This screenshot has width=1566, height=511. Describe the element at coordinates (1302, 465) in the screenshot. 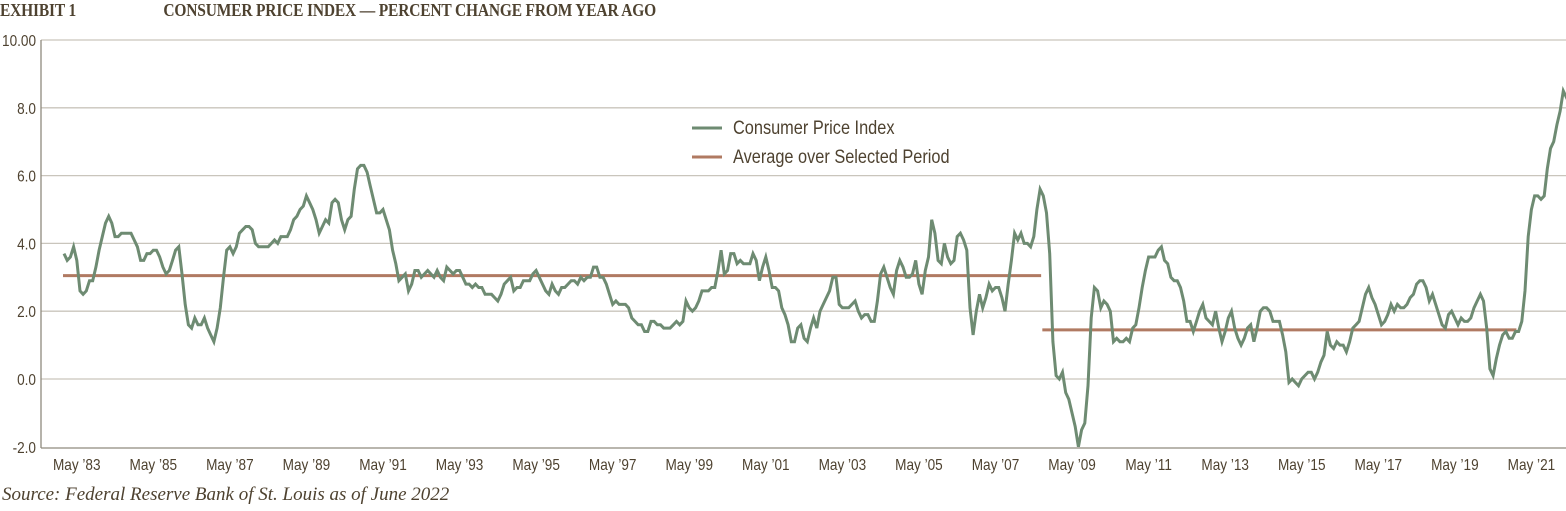

I see `x-tick-label: May ’15` at that location.